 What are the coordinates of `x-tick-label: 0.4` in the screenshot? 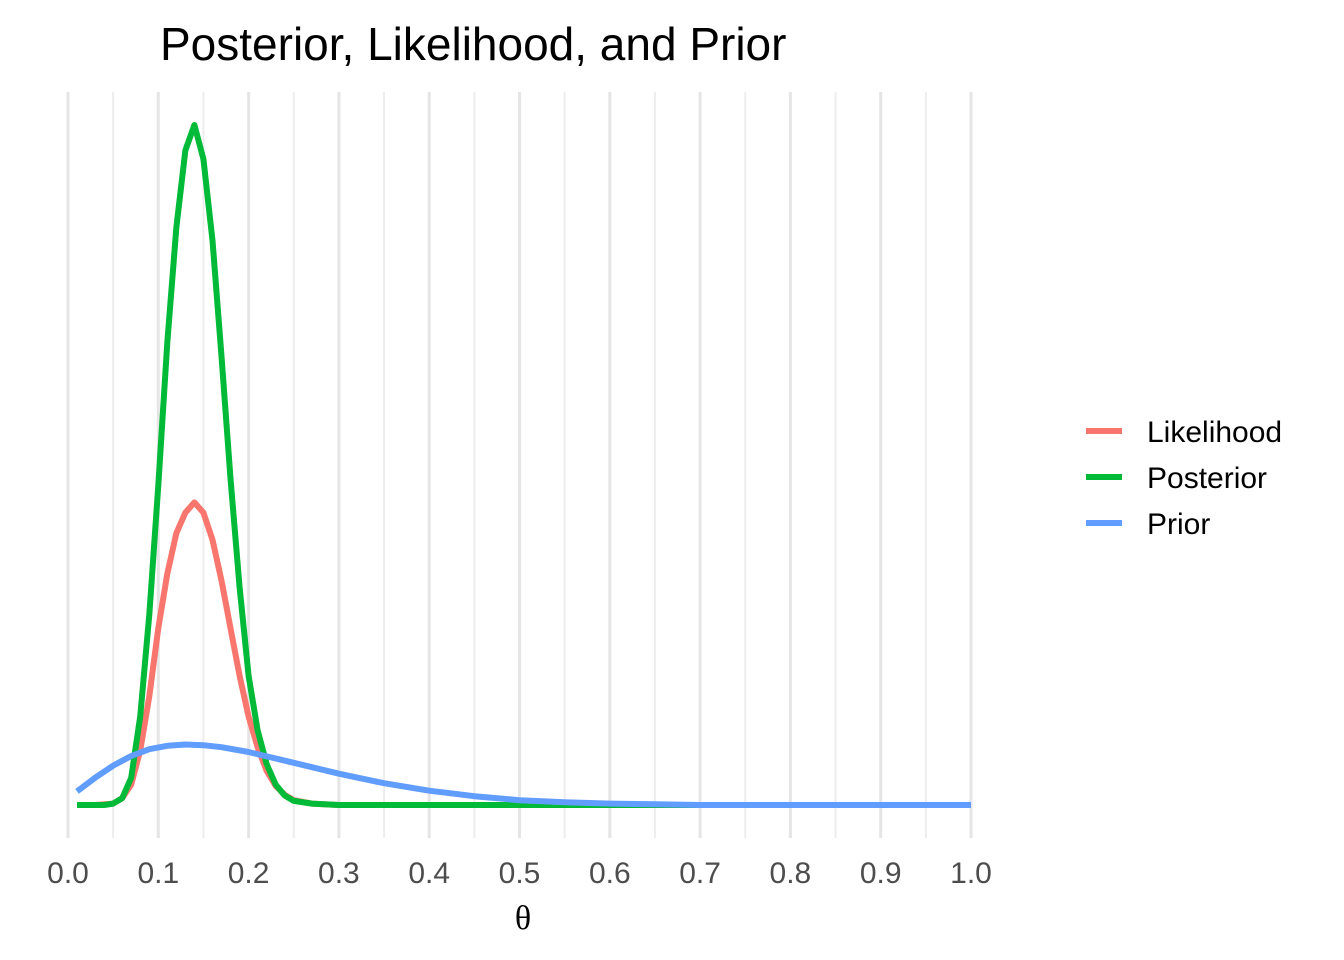 It's located at (429, 873).